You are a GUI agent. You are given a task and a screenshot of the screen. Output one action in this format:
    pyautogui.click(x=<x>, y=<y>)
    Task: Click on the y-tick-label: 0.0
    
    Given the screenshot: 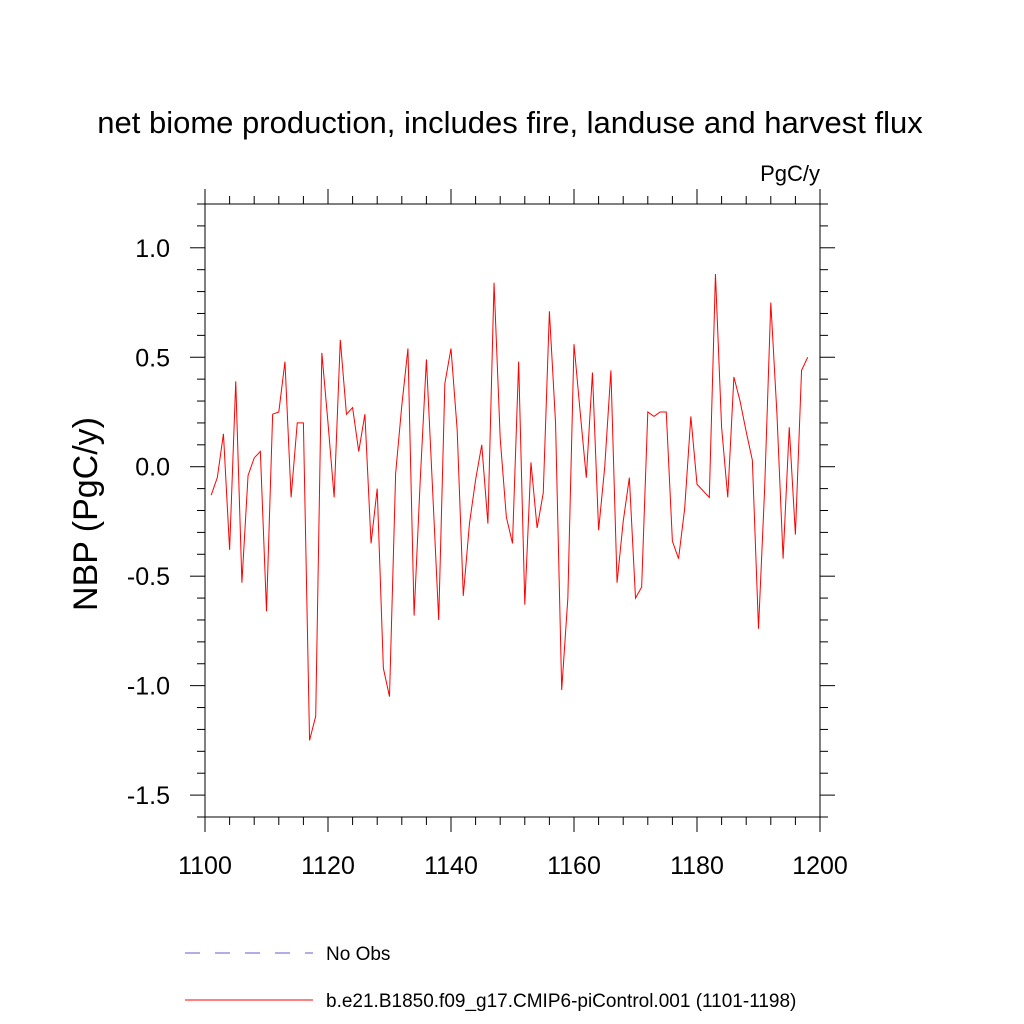 What is the action you would take?
    pyautogui.click(x=152, y=468)
    